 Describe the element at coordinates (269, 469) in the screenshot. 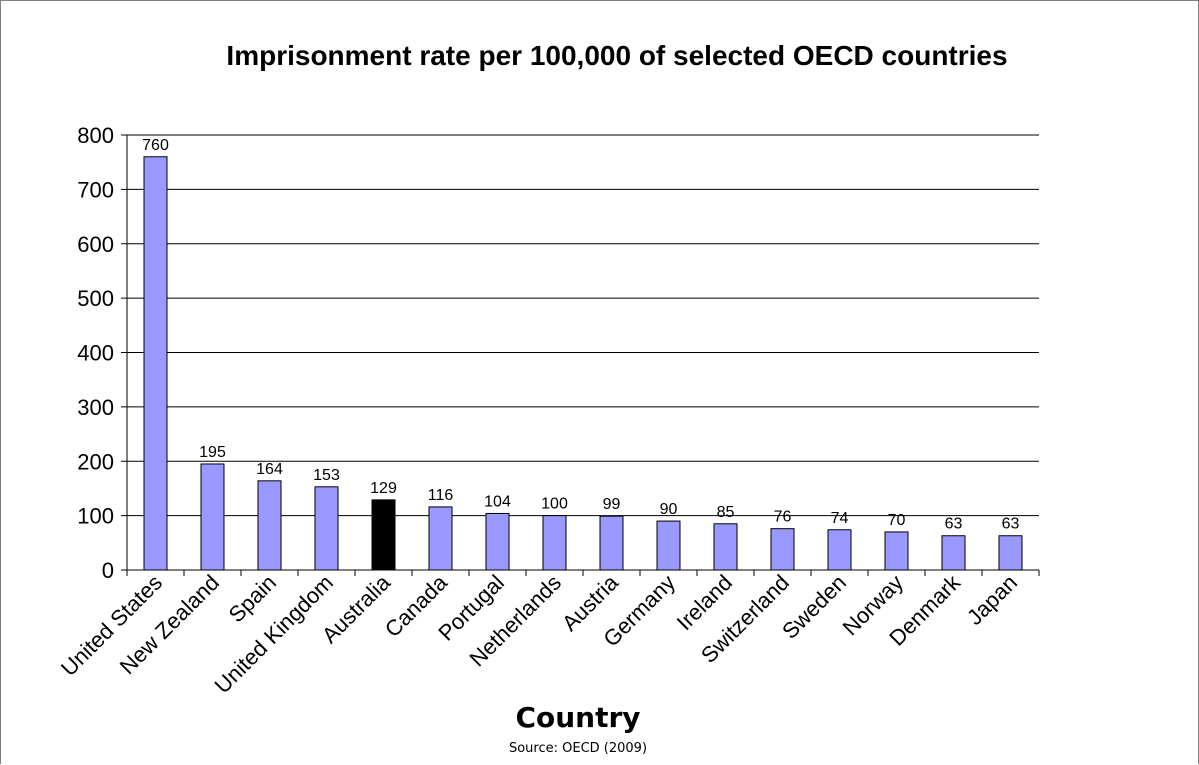

I see `data-label: 164` at that location.